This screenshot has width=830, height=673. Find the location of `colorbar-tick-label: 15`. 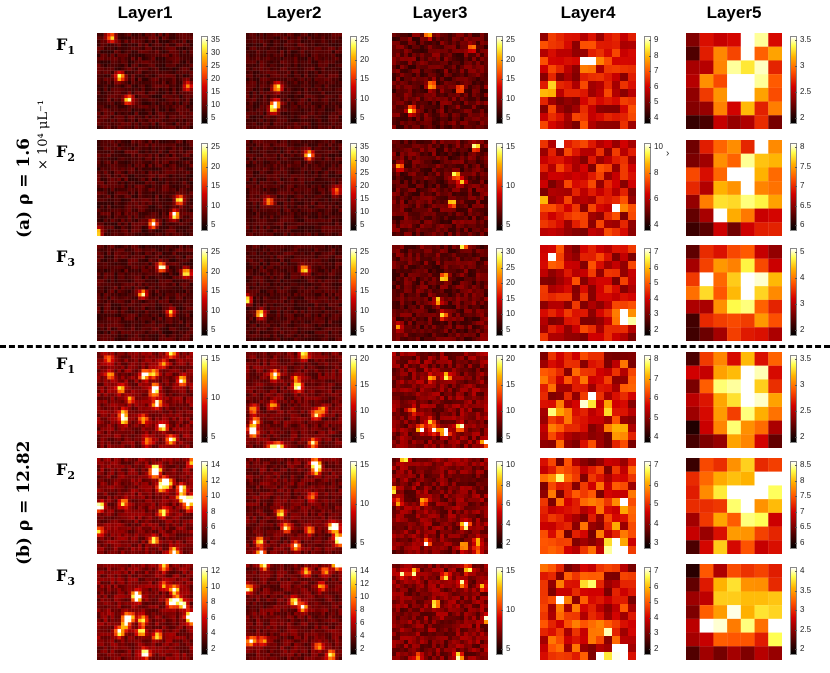

colorbar-tick-label: 15 is located at coordinates (510, 78).